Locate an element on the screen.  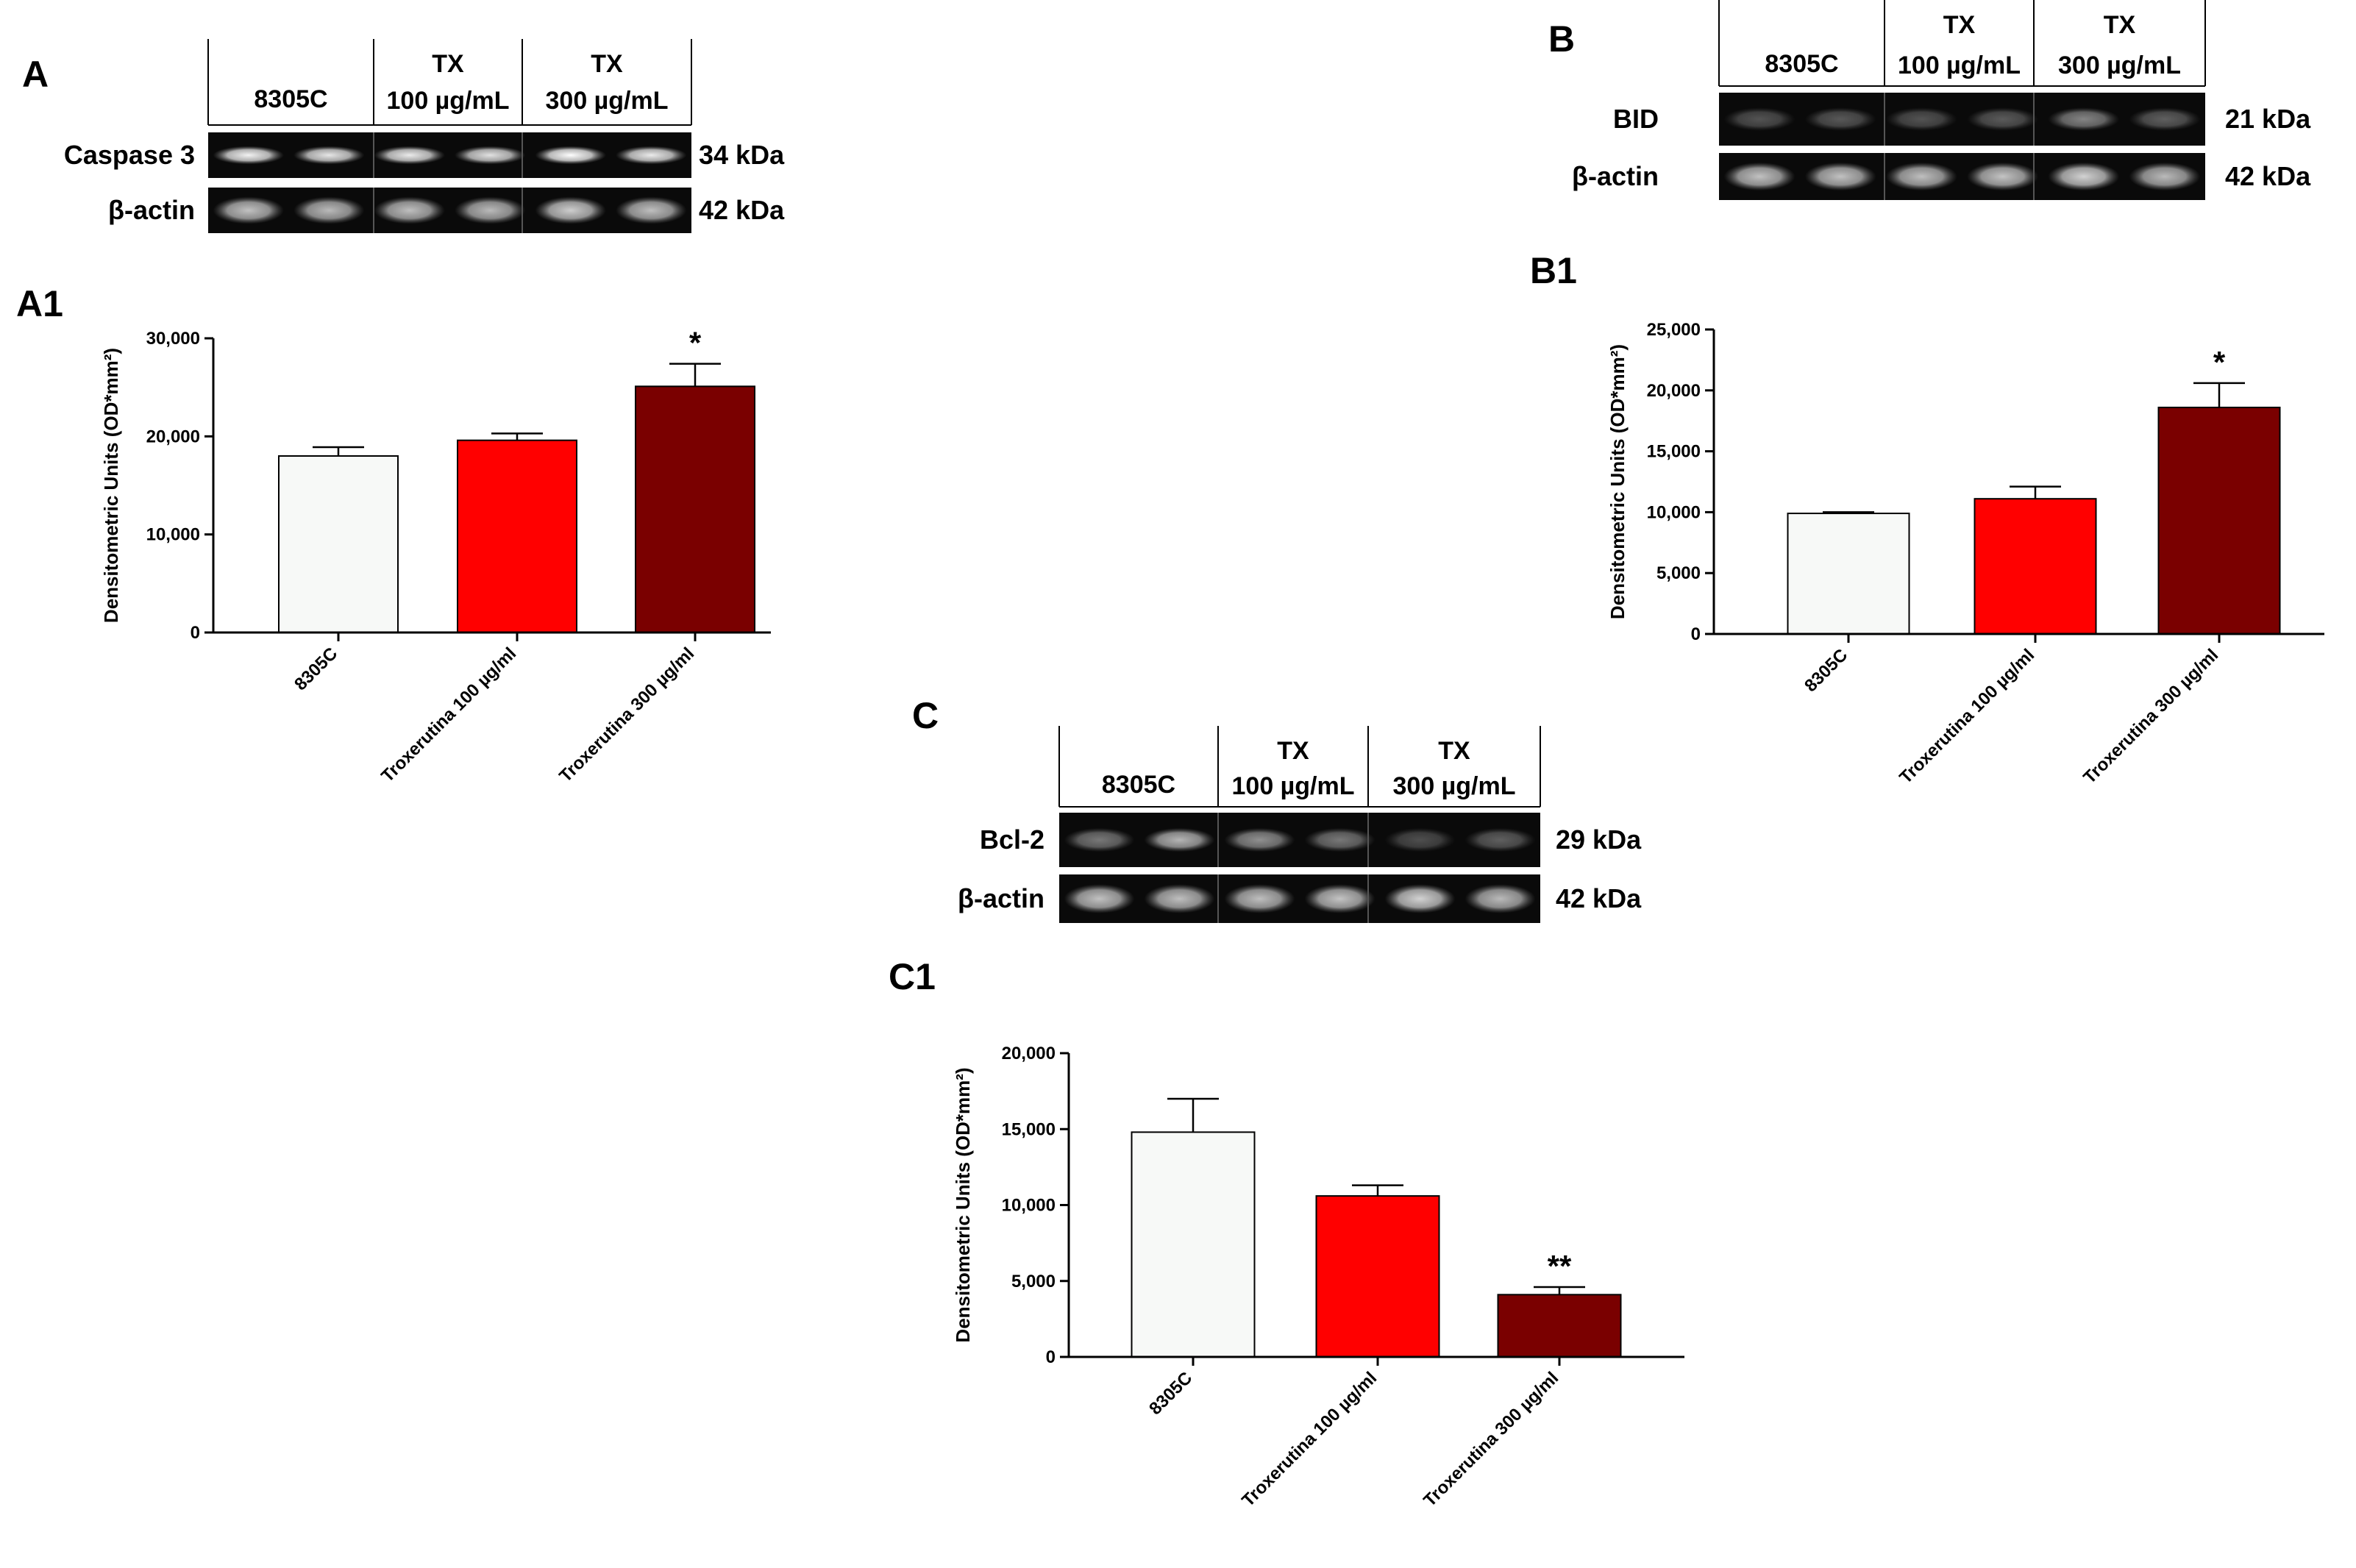
protein-label: Bcl-2 is located at coordinates (1012, 839).